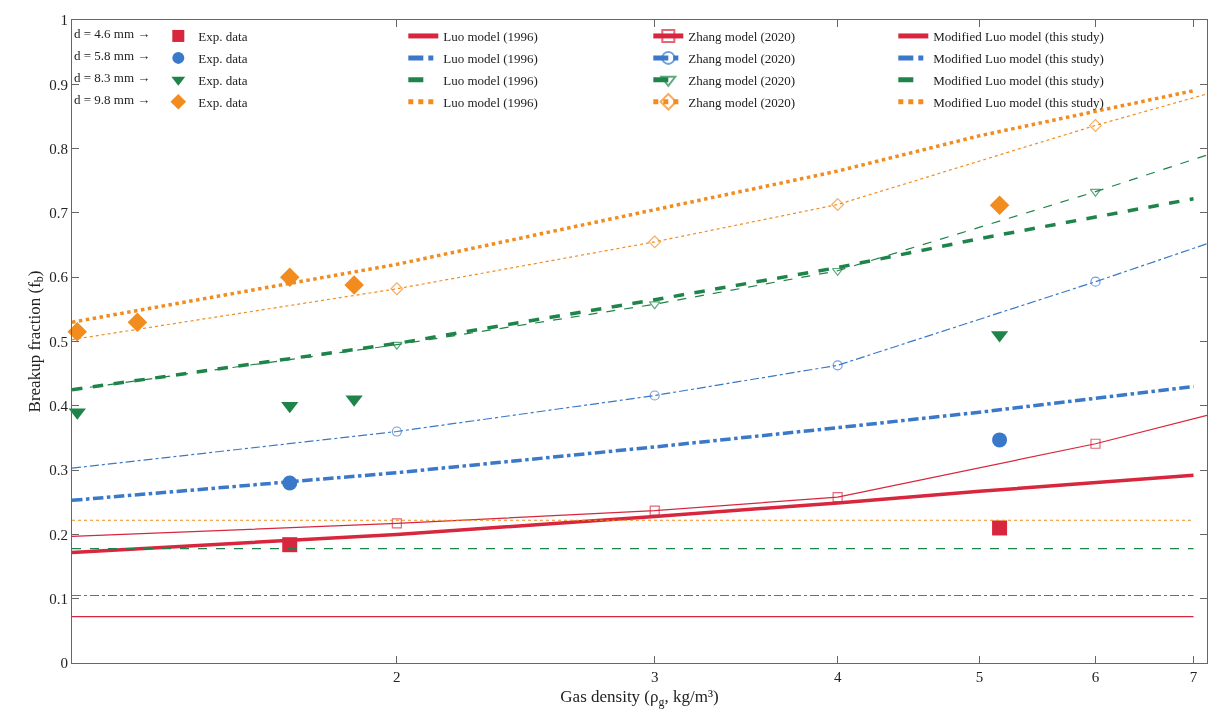  What do you see at coordinates (58, 534) in the screenshot?
I see `y-tick-label: 0.2` at bounding box center [58, 534].